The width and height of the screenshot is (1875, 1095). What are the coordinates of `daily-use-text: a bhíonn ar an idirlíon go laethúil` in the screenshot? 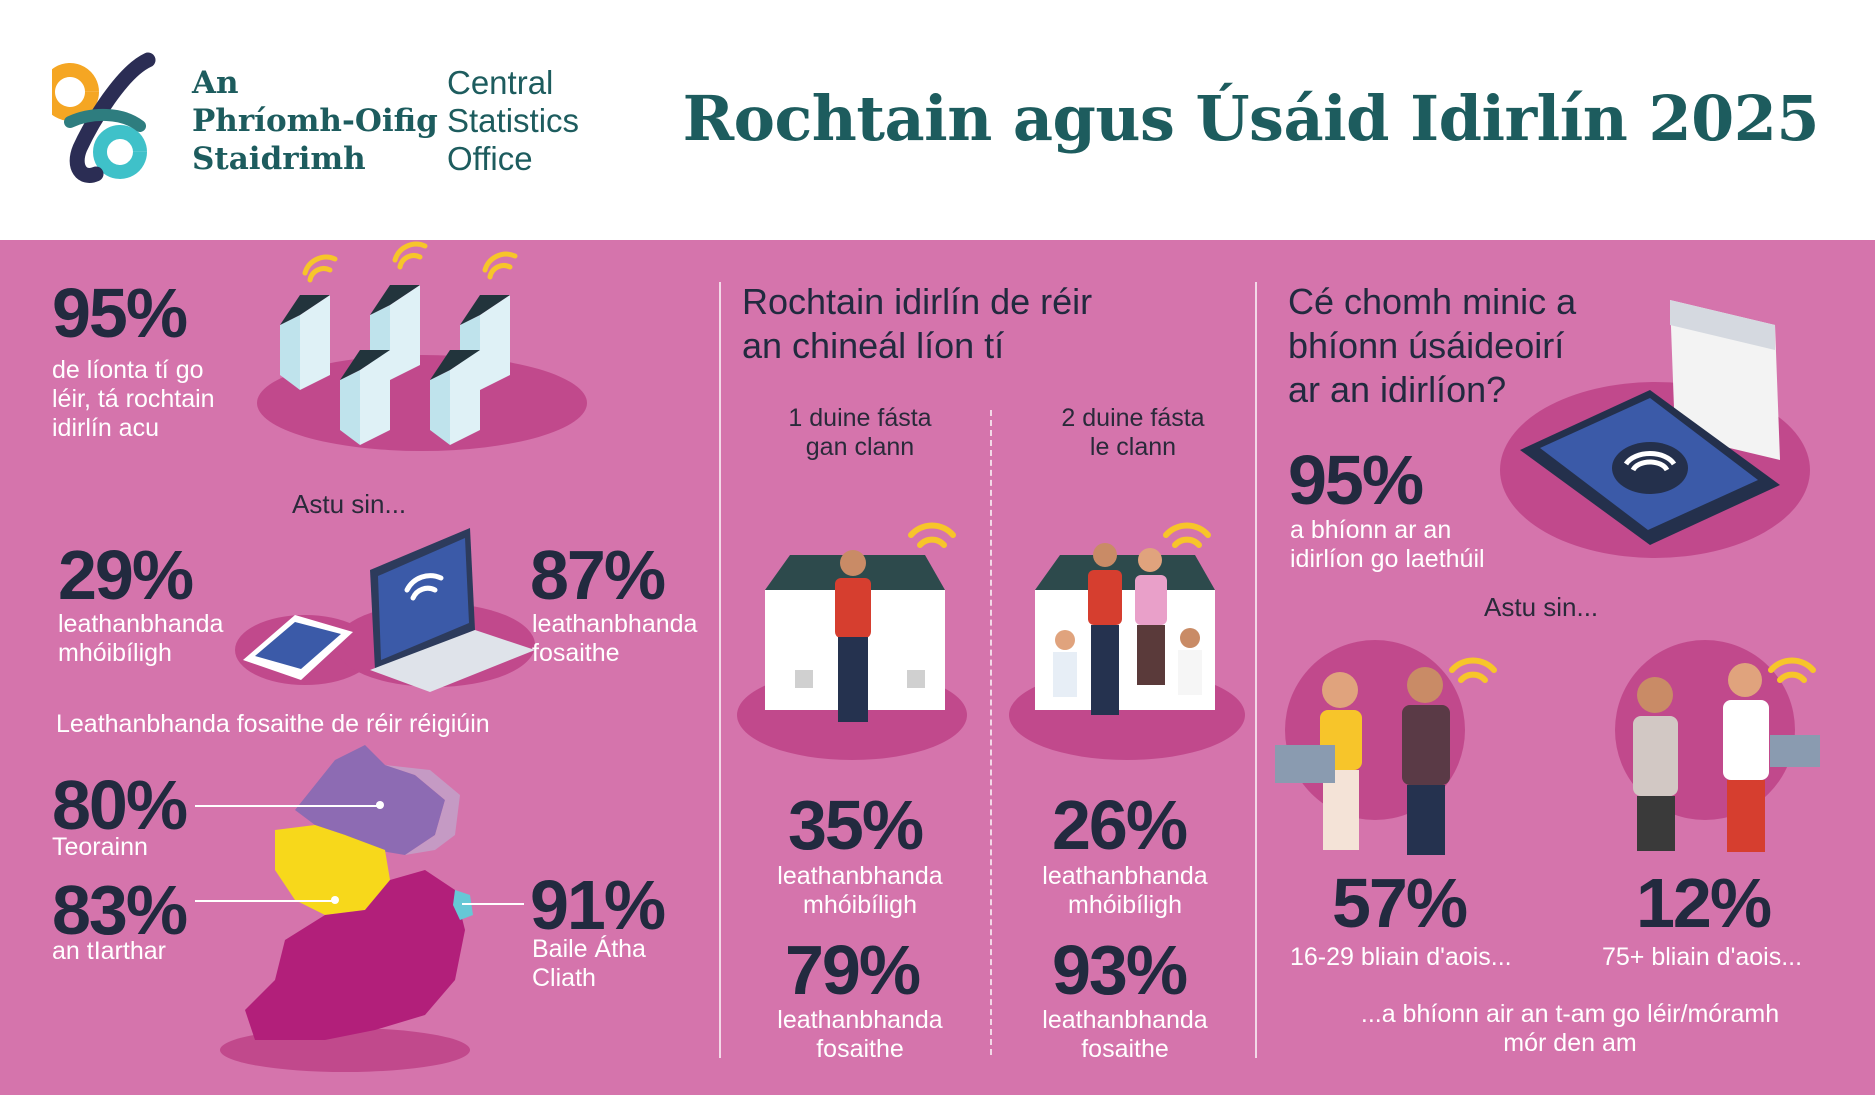 It's located at (1387, 544).